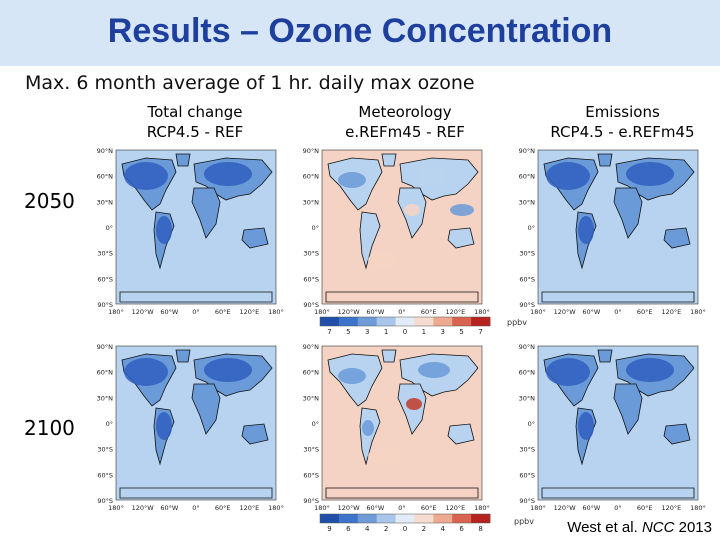 The height and width of the screenshot is (541, 720). Describe the element at coordinates (329, 529) in the screenshot. I see `colorbar-tick-label: 9` at that location.